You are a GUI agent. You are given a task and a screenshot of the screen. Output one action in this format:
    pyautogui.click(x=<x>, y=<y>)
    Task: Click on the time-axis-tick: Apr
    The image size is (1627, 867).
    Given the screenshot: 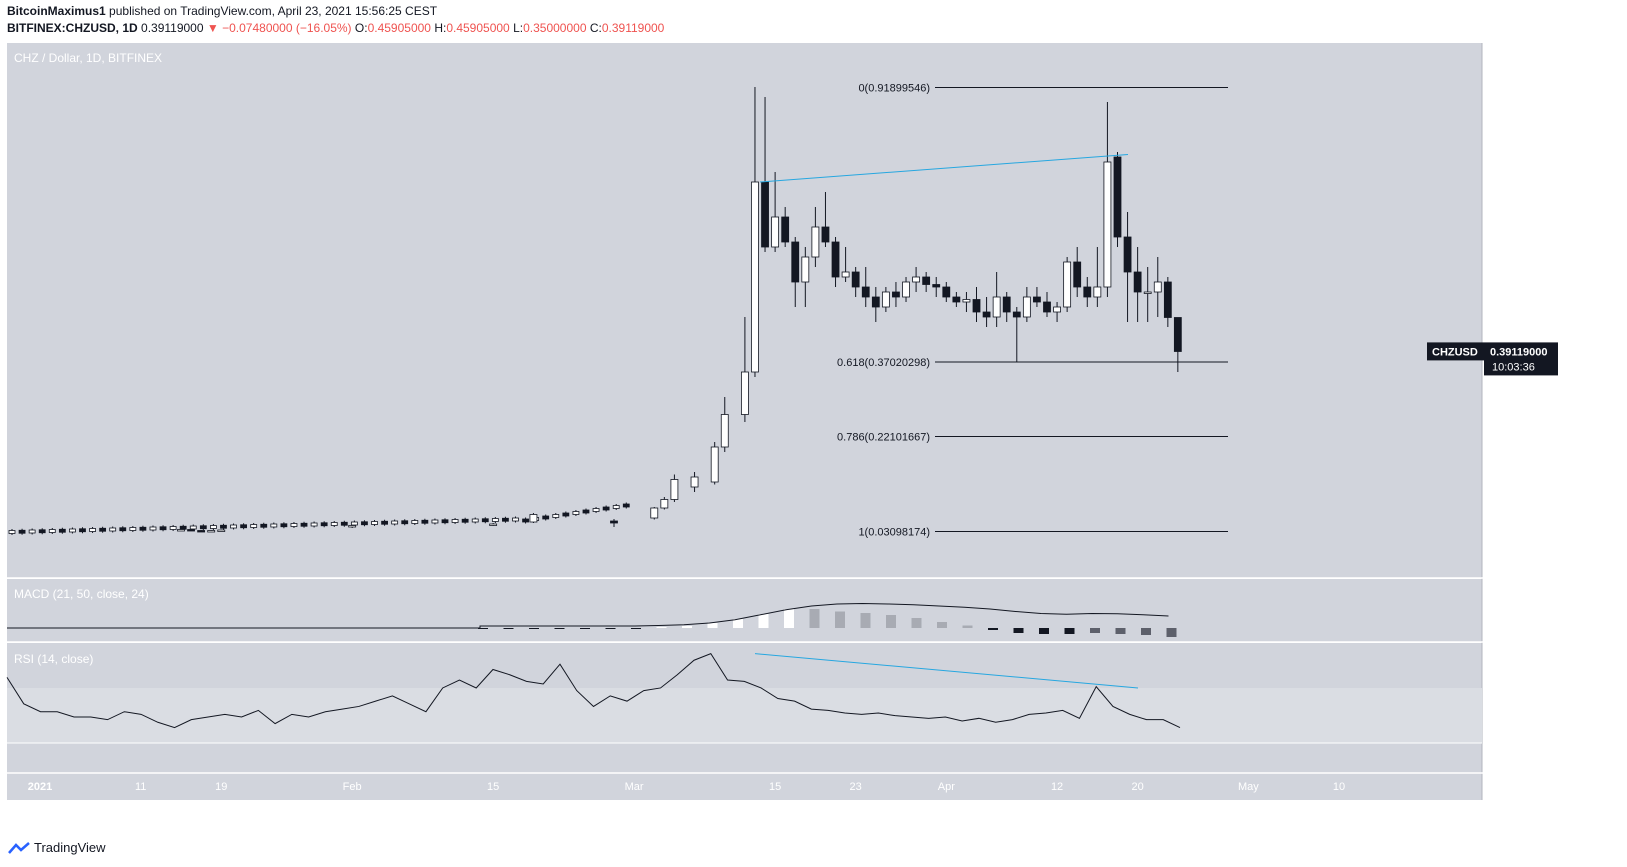 What is the action you would take?
    pyautogui.click(x=946, y=787)
    